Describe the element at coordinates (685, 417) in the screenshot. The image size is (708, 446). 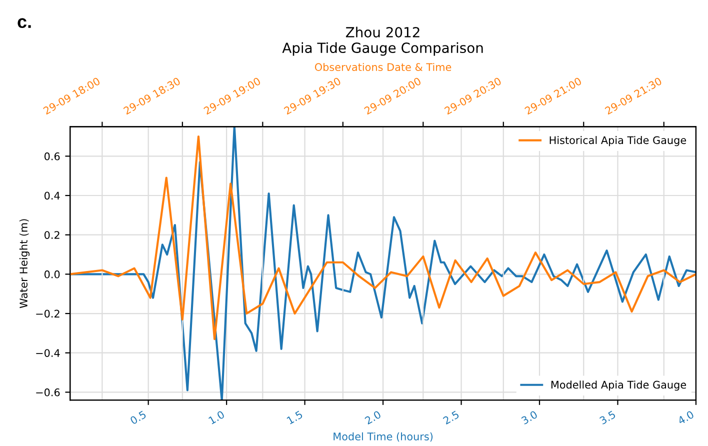
I see `x-tick-label: 4.0` at that location.